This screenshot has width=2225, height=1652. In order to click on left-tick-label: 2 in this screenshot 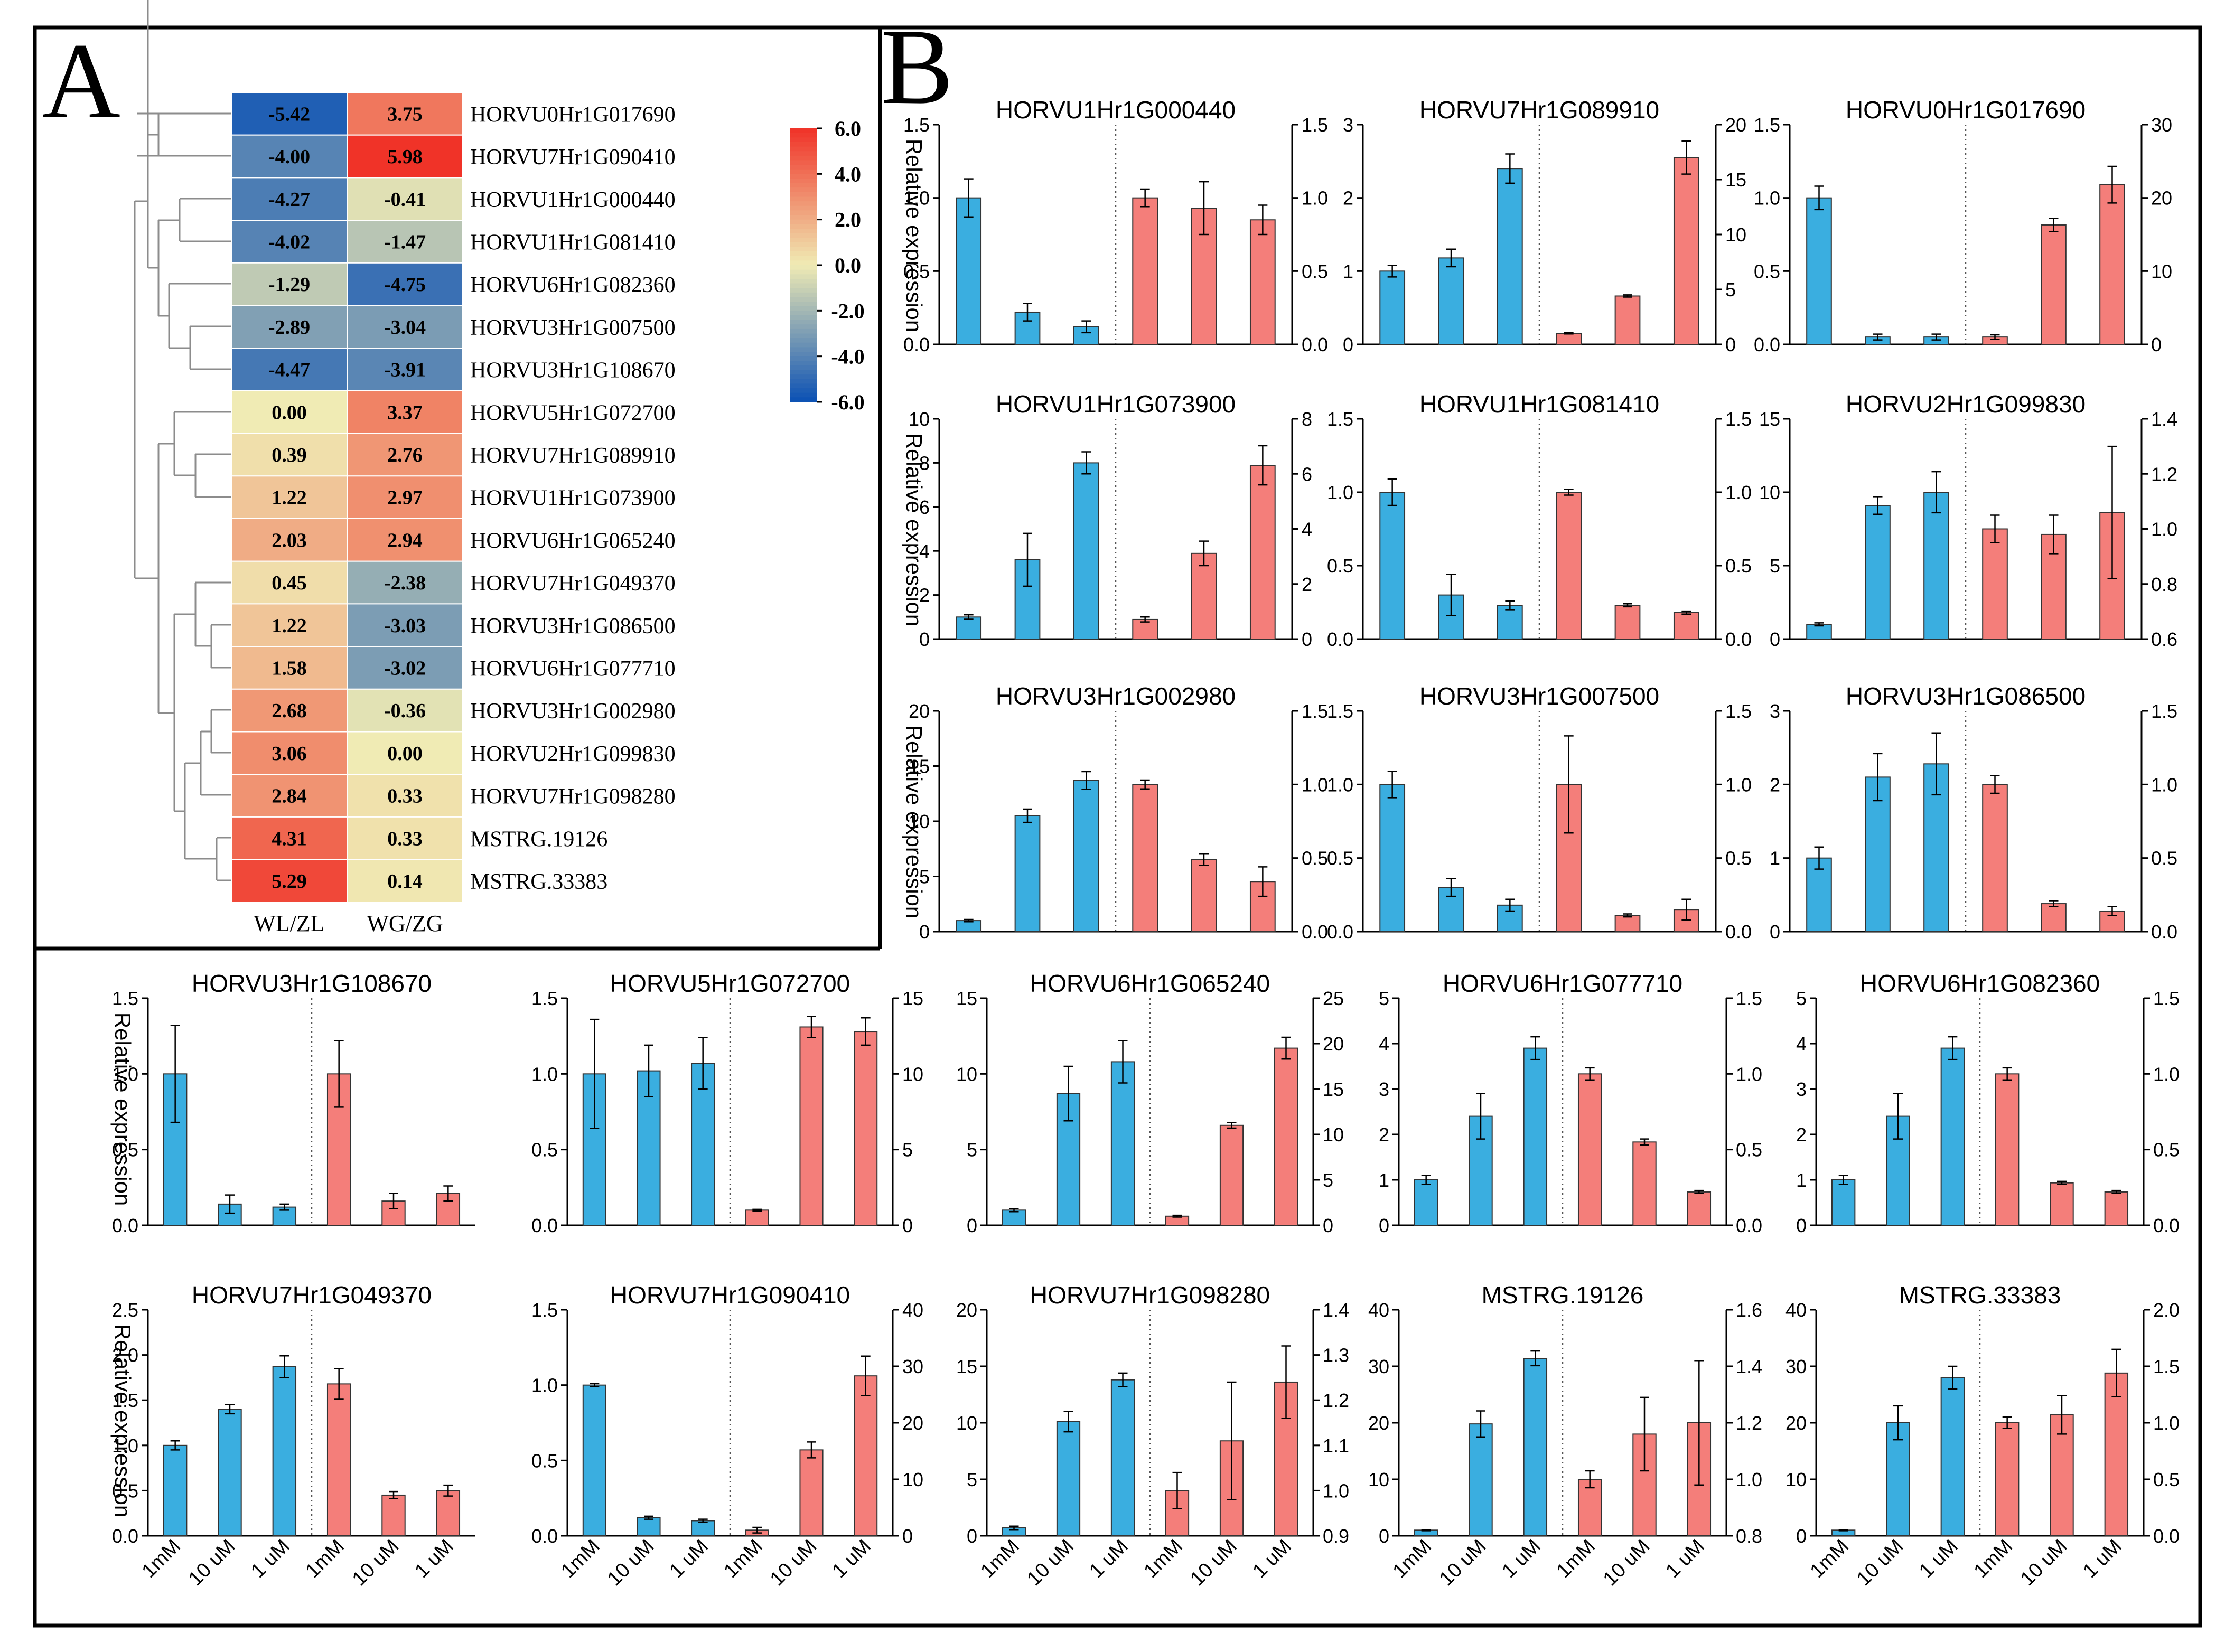, I will do `click(1384, 1135)`.